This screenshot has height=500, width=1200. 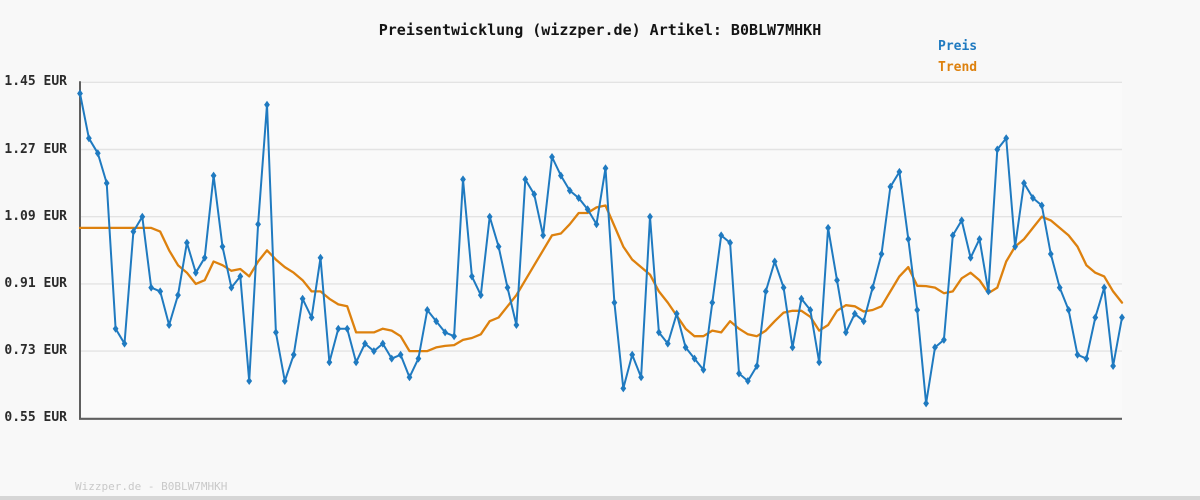 I want to click on footer-bar, so click(x=600, y=498).